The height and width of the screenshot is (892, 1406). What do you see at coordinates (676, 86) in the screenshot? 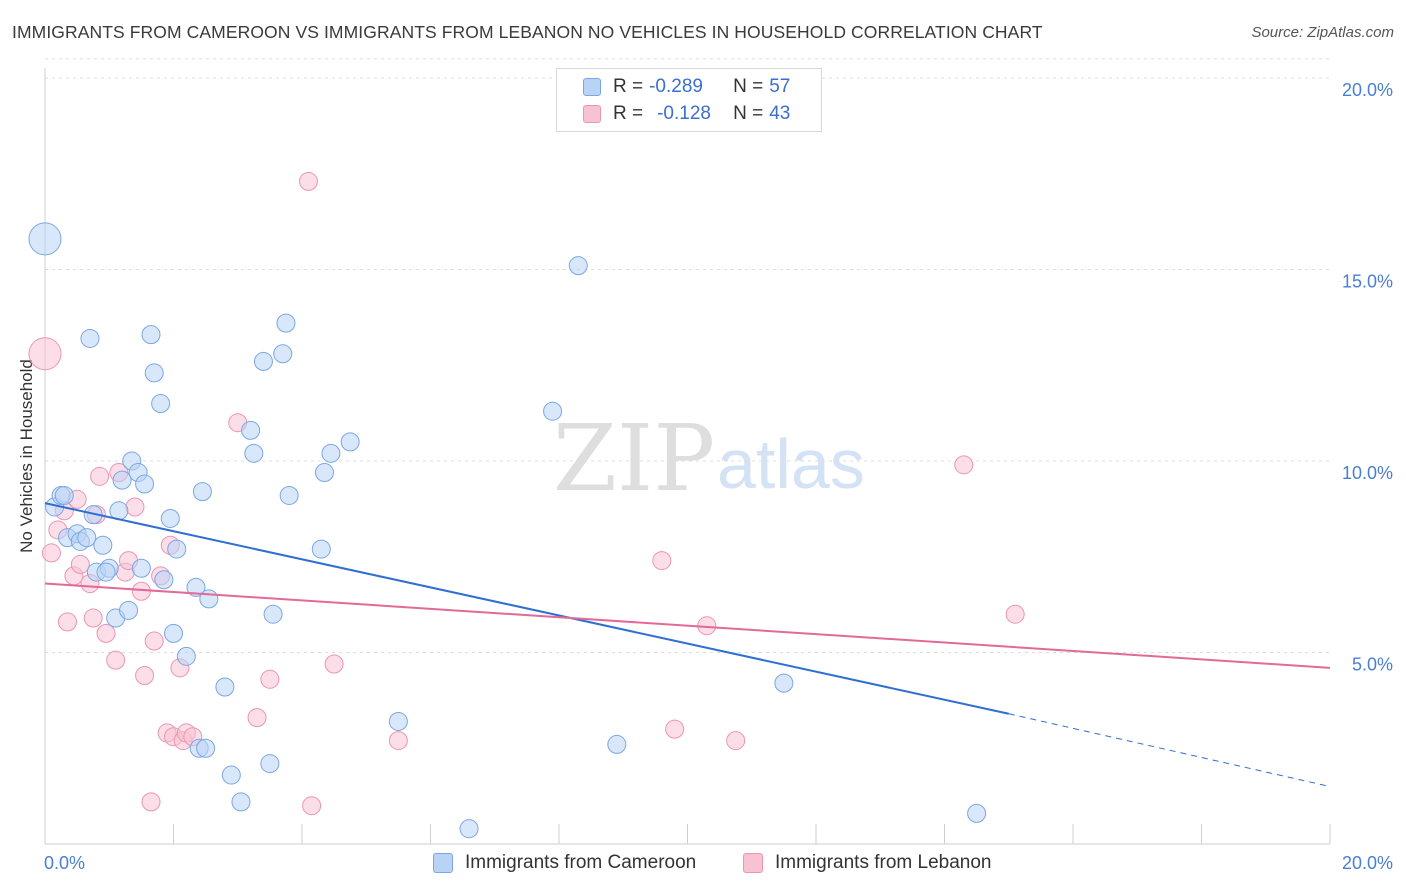
I see `cameroon-r-value: -0.289` at bounding box center [676, 86].